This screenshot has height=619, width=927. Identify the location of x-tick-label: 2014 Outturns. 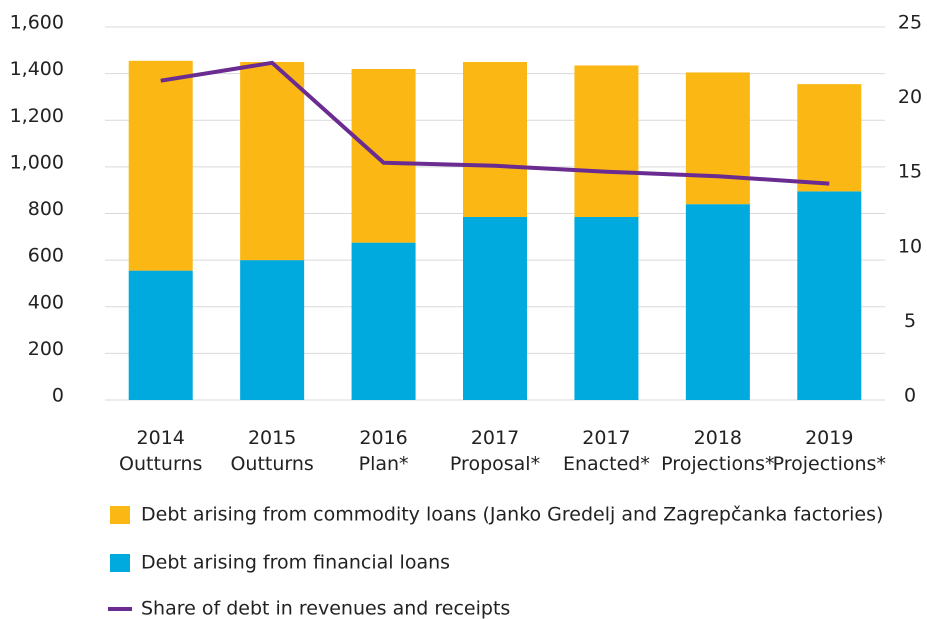
(160, 451).